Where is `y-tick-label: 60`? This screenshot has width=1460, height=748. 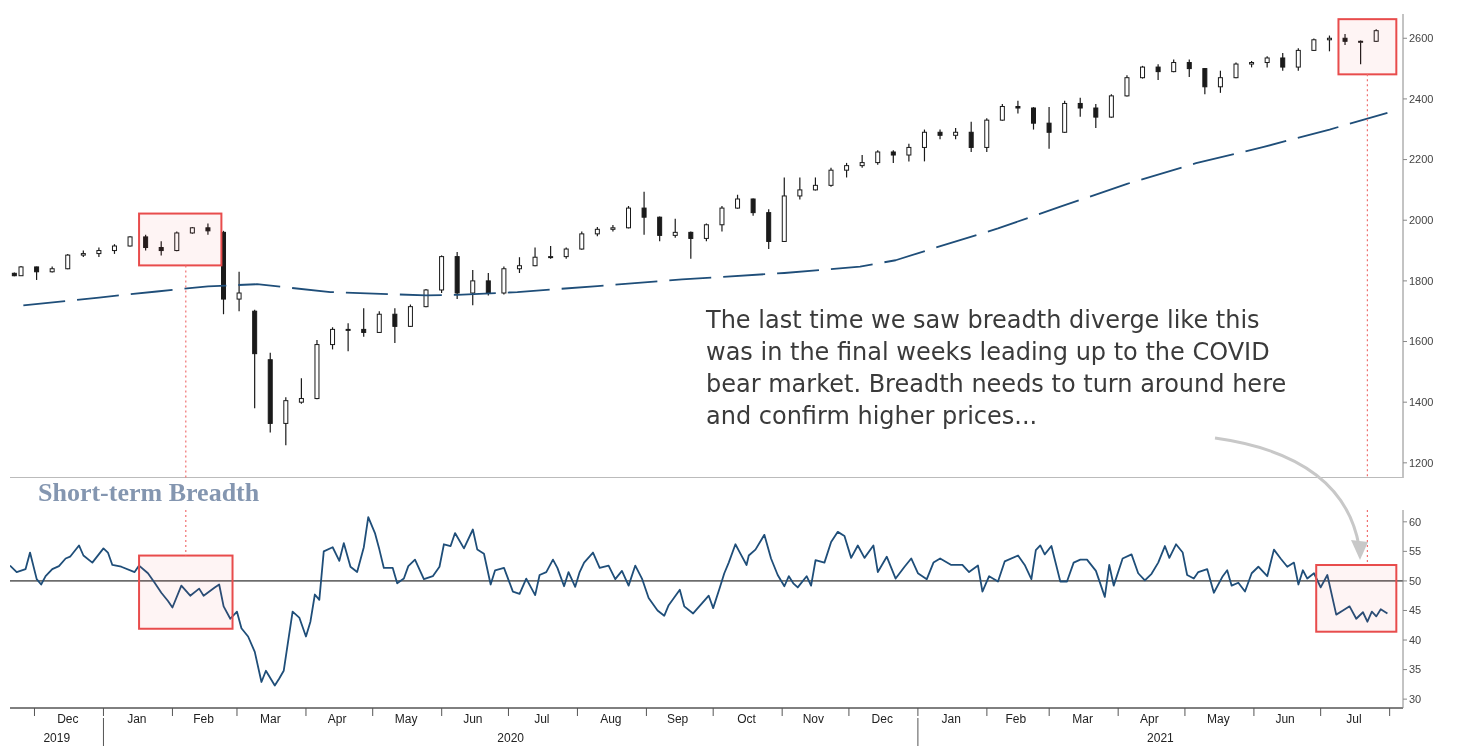
y-tick-label: 60 is located at coordinates (1415, 521).